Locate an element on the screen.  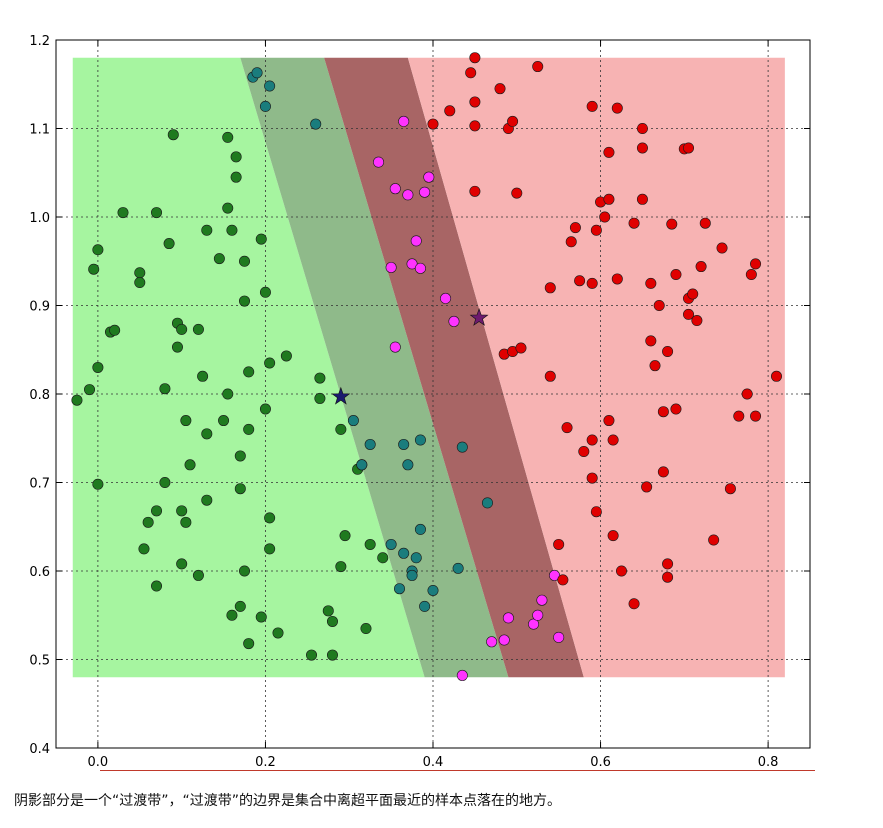
y-tick-label: 0.5 is located at coordinates (39, 661).